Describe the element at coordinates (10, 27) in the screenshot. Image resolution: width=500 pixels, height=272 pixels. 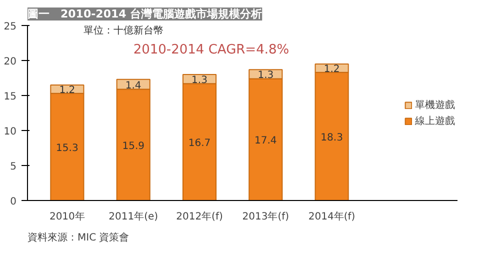
I see `y-tick-label: 25` at that location.